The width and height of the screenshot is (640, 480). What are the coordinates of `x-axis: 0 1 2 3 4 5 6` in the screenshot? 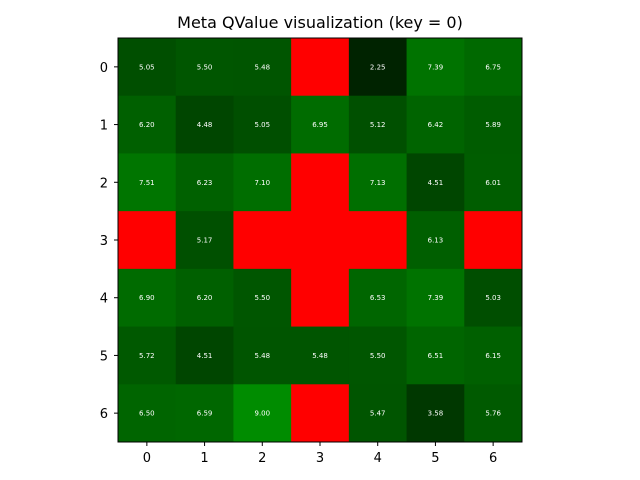 It's located at (320, 454).